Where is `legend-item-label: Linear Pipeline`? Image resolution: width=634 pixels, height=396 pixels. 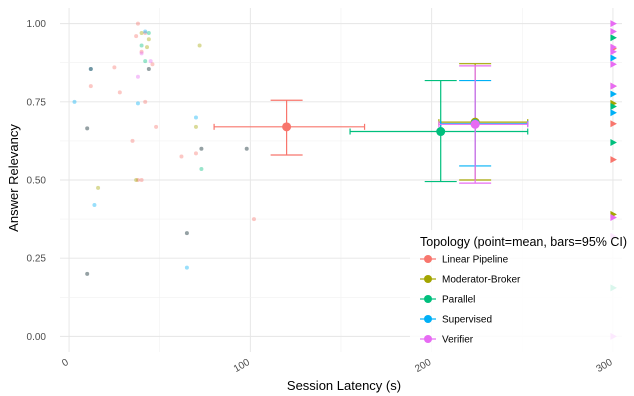
legend-item-label: Linear Pipeline is located at coordinates (475, 260).